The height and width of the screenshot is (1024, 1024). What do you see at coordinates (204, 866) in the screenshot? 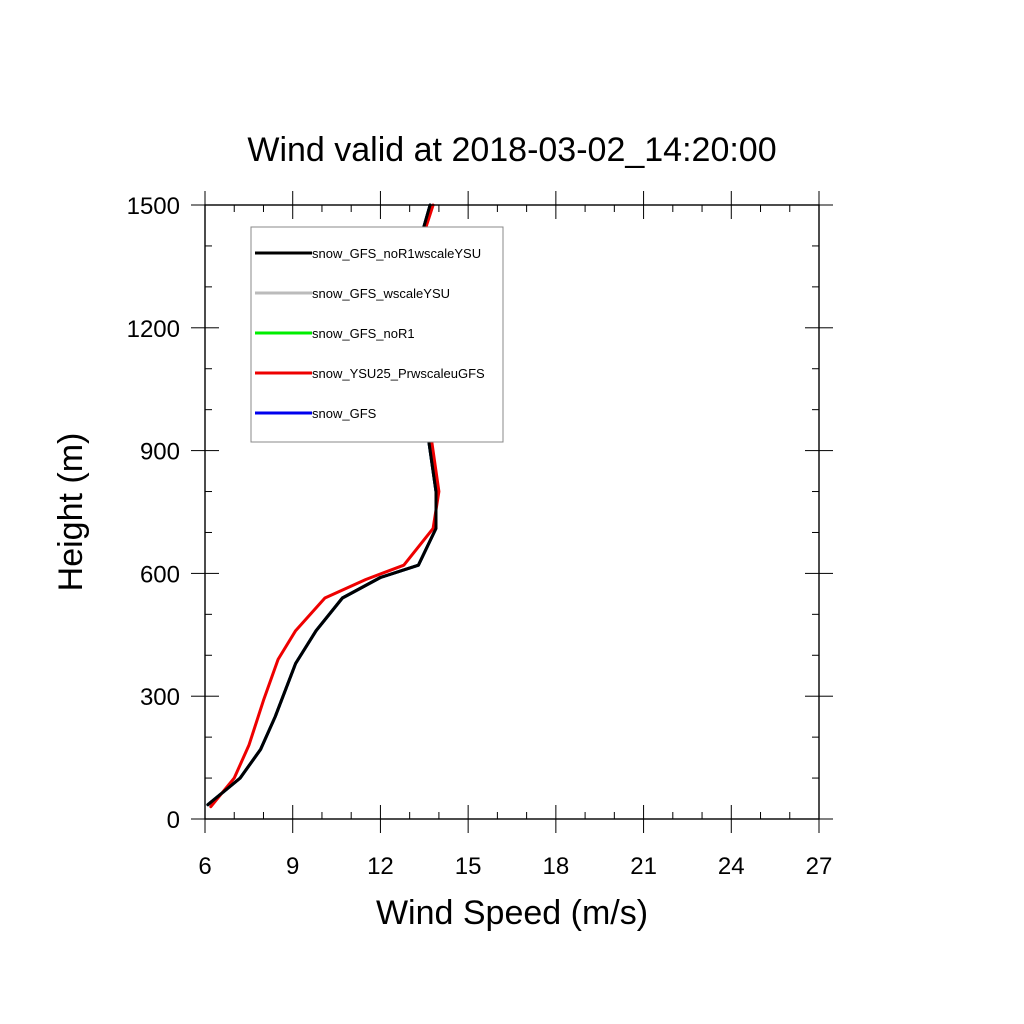
I see `x-tick-label: 6` at bounding box center [204, 866].